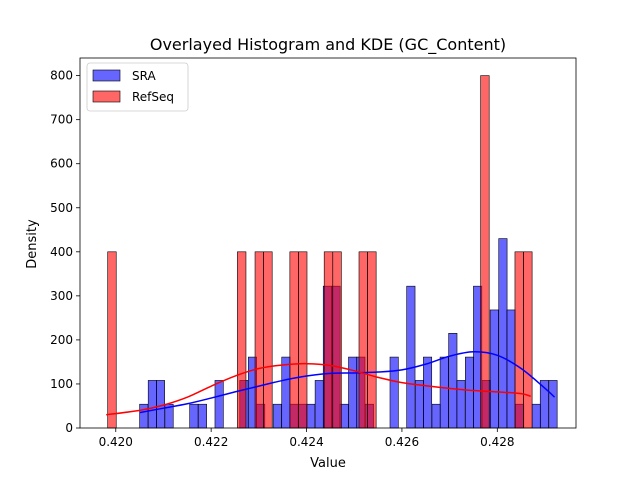 The width and height of the screenshot is (640, 485). Describe the element at coordinates (69, 428) in the screenshot. I see `y-tick-label: 0` at that location.